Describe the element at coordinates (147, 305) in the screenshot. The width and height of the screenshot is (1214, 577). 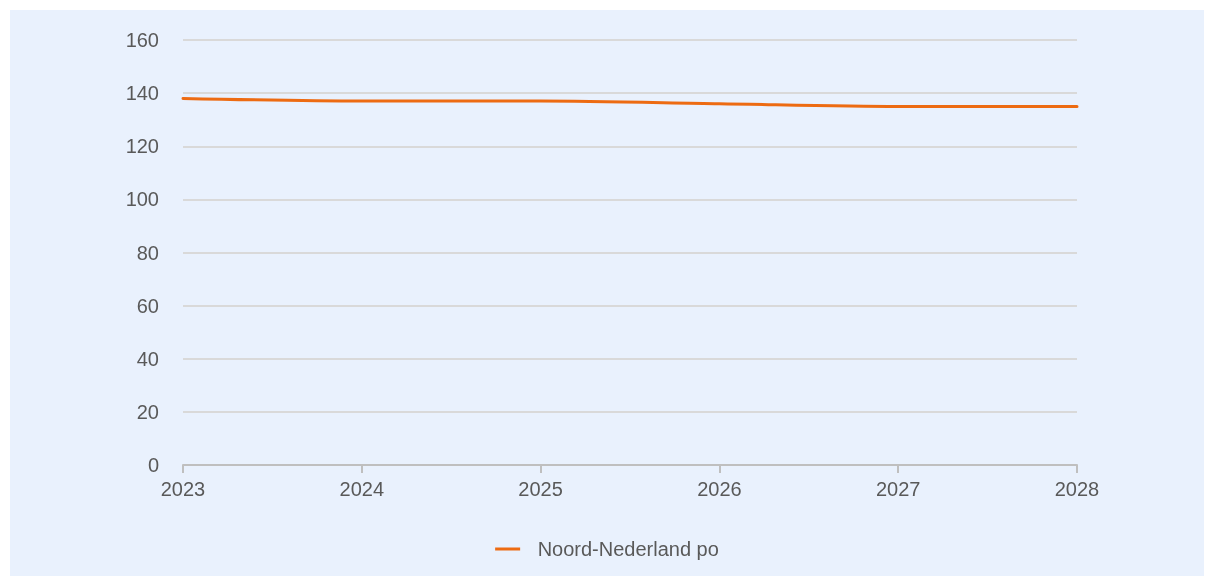
I see `y-tick-label: 60` at that location.